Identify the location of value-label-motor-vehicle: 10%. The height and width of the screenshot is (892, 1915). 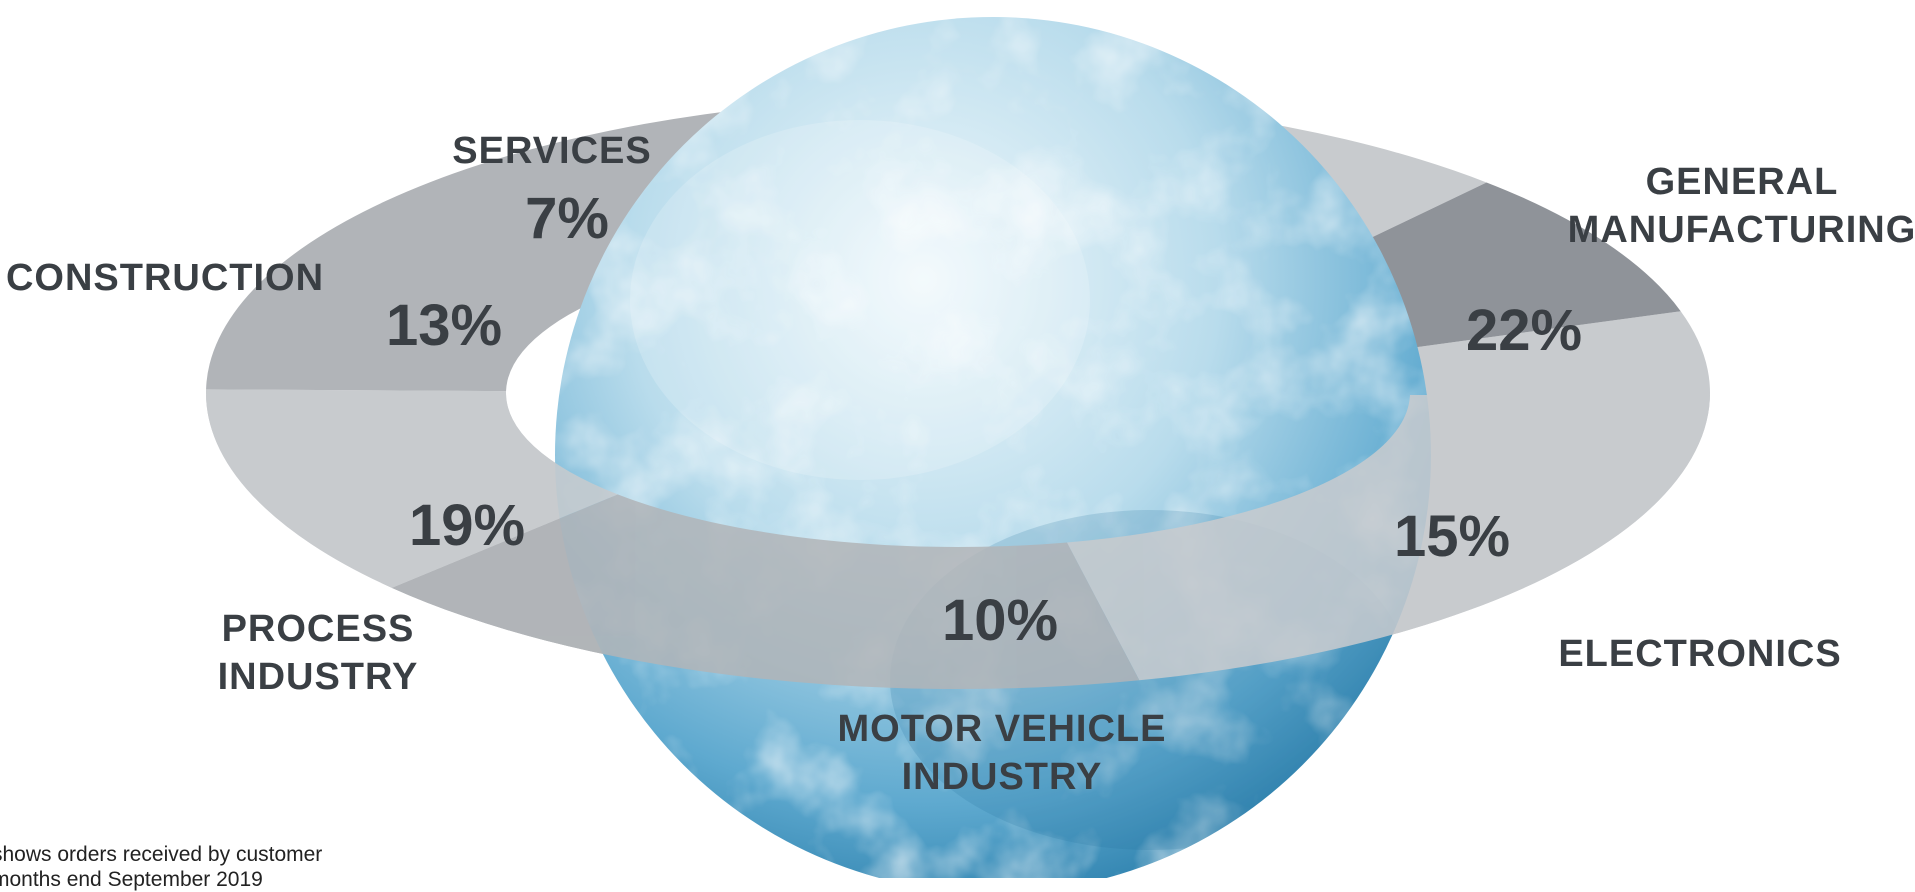
(1000, 620).